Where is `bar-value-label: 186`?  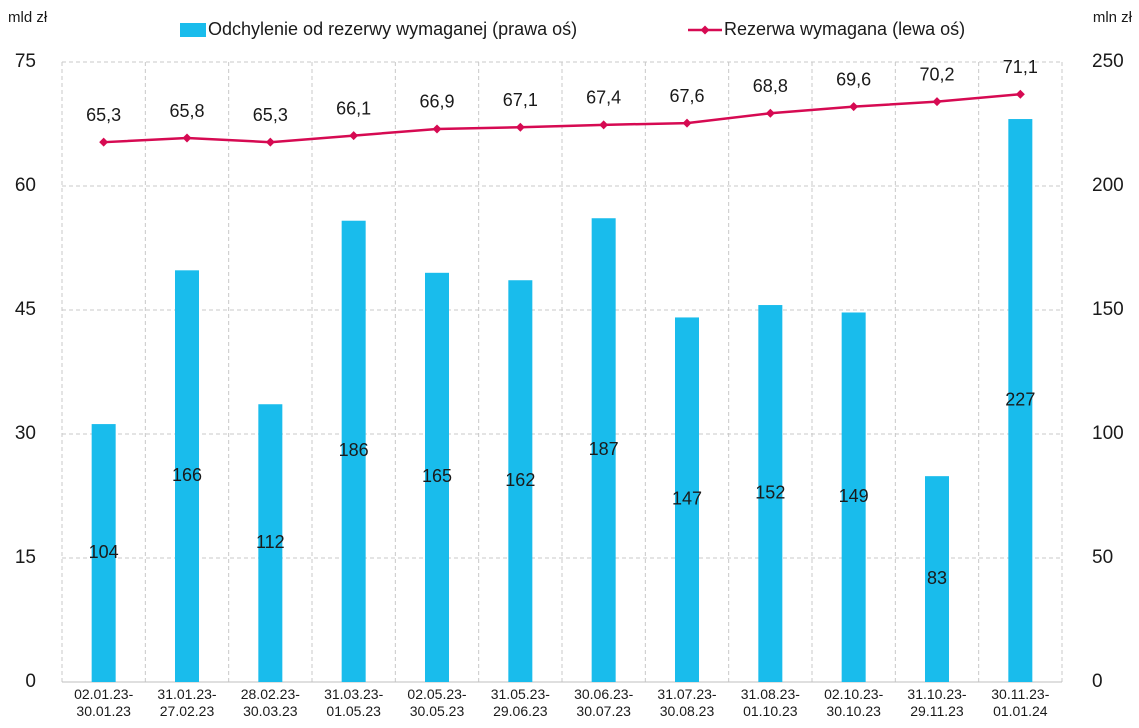 bar-value-label: 186 is located at coordinates (354, 450).